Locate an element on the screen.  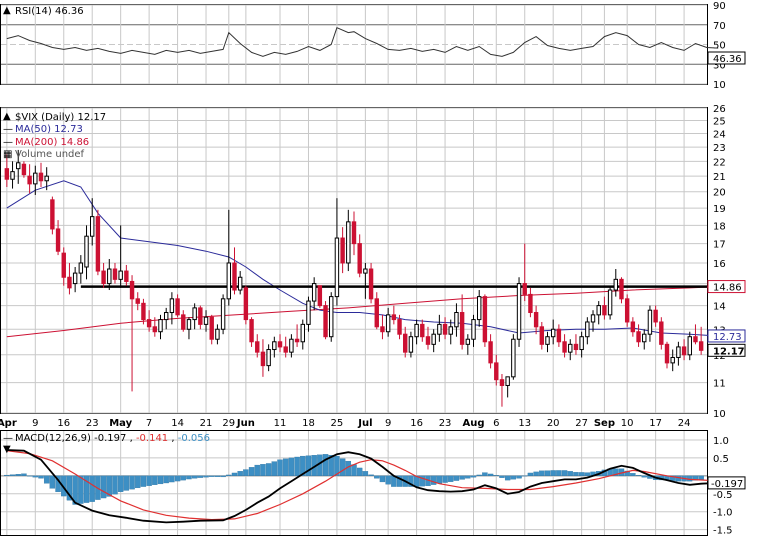
rsi-tick-label: 50 is located at coordinates (719, 46).